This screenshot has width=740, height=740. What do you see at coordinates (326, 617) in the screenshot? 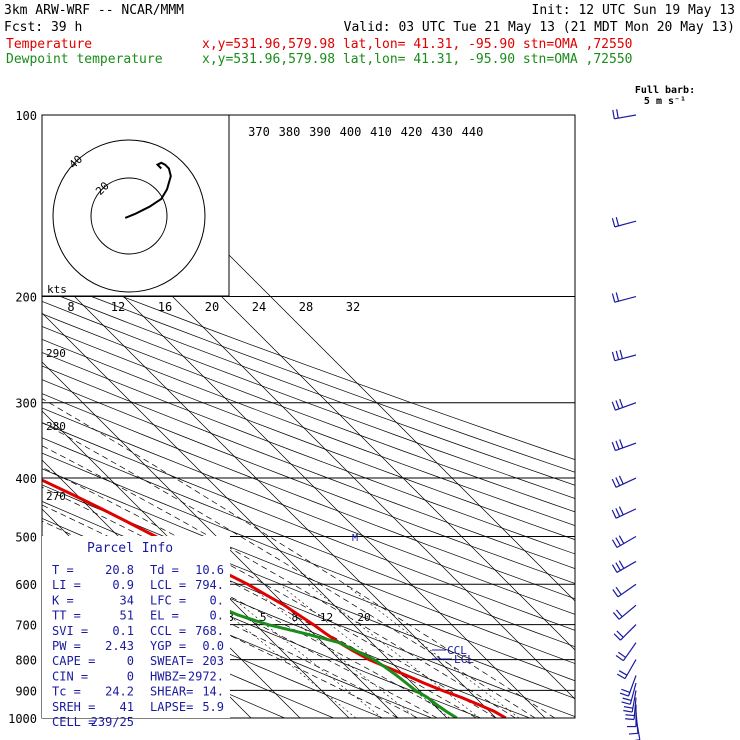
I see `mixing-ratio-label: 12` at bounding box center [326, 617].